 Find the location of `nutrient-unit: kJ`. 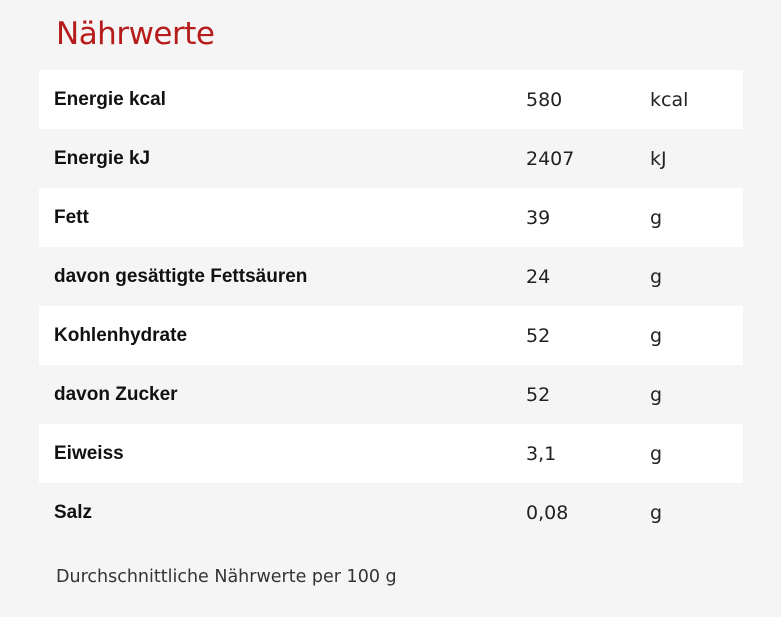

nutrient-unit: kJ is located at coordinates (658, 158).